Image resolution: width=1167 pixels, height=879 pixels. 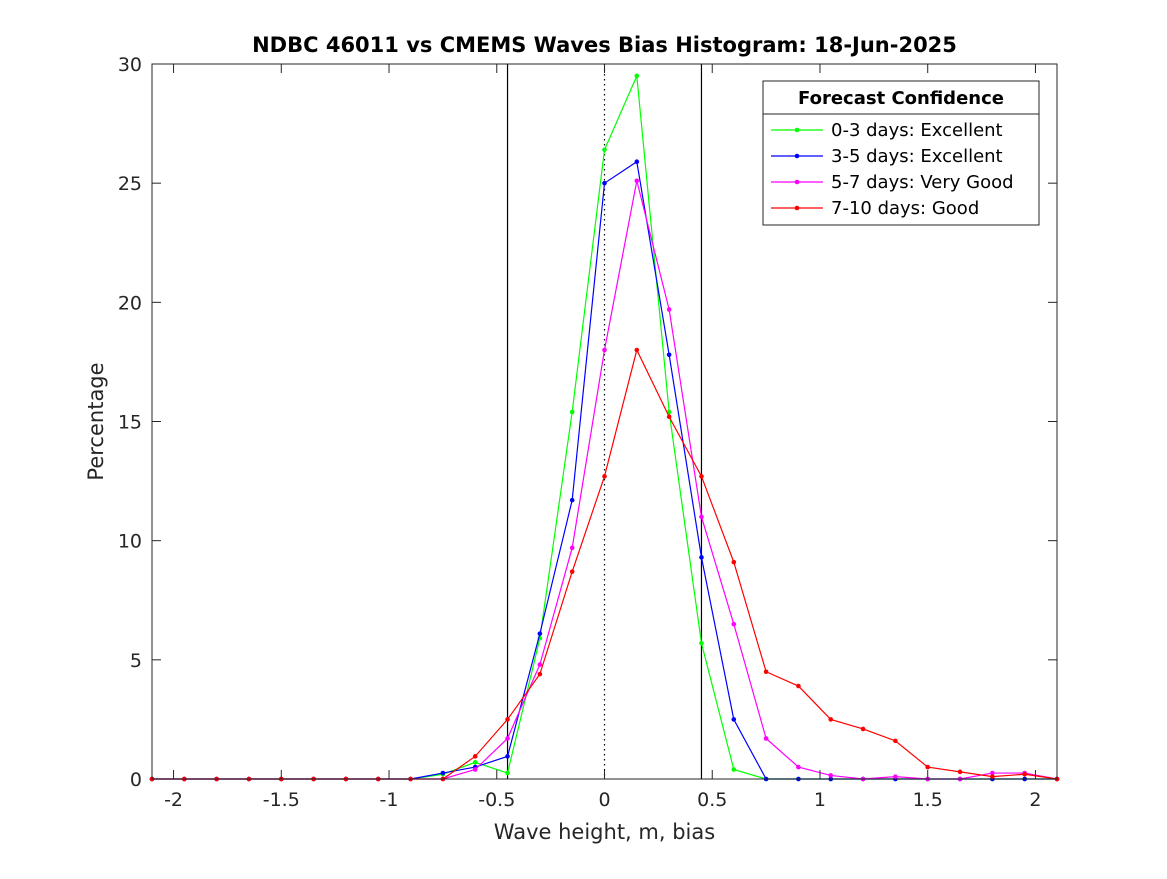 I want to click on y-tick-label: 10, so click(x=130, y=542).